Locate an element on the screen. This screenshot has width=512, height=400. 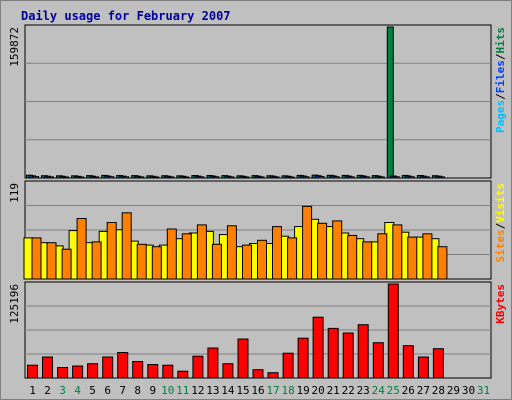
x-tick-label-22: 22 is located at coordinates (348, 390).